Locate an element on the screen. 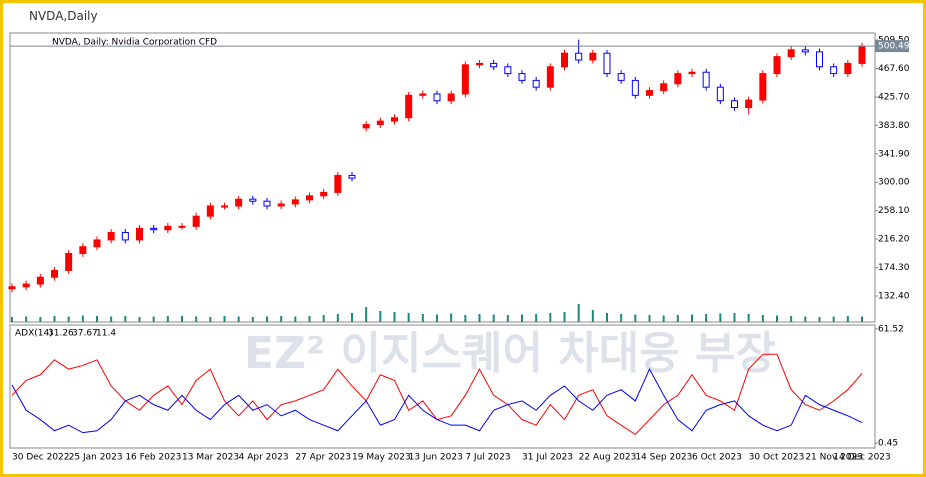 The image size is (926, 477). current-price-label: 500.49 is located at coordinates (894, 47).